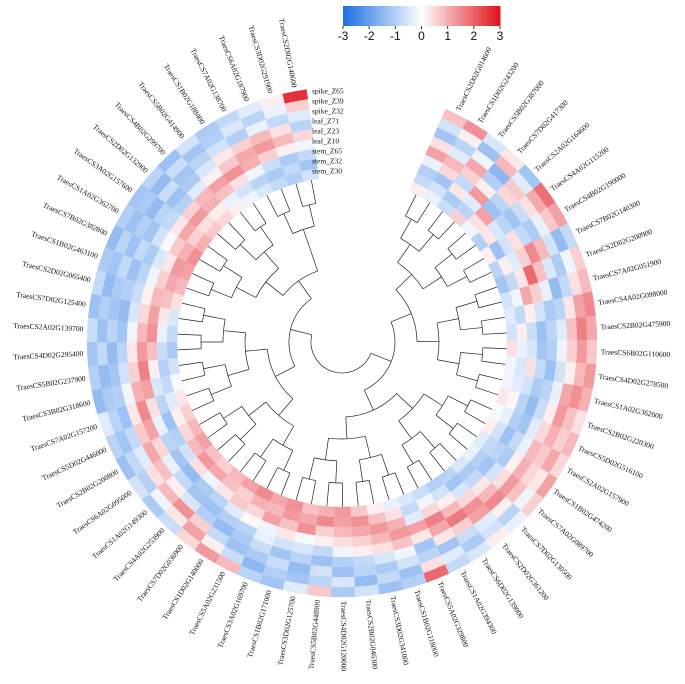  Describe the element at coordinates (620, 435) in the screenshot. I see `gene-label: TraesCS2B02G220300` at that location.